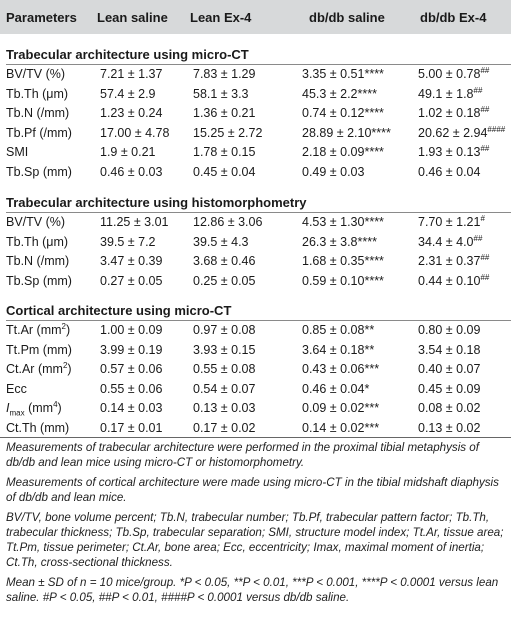 This screenshot has width=511, height=640. I want to click on cell-lean-saline: 1.23 ± 0.24, so click(131, 113).